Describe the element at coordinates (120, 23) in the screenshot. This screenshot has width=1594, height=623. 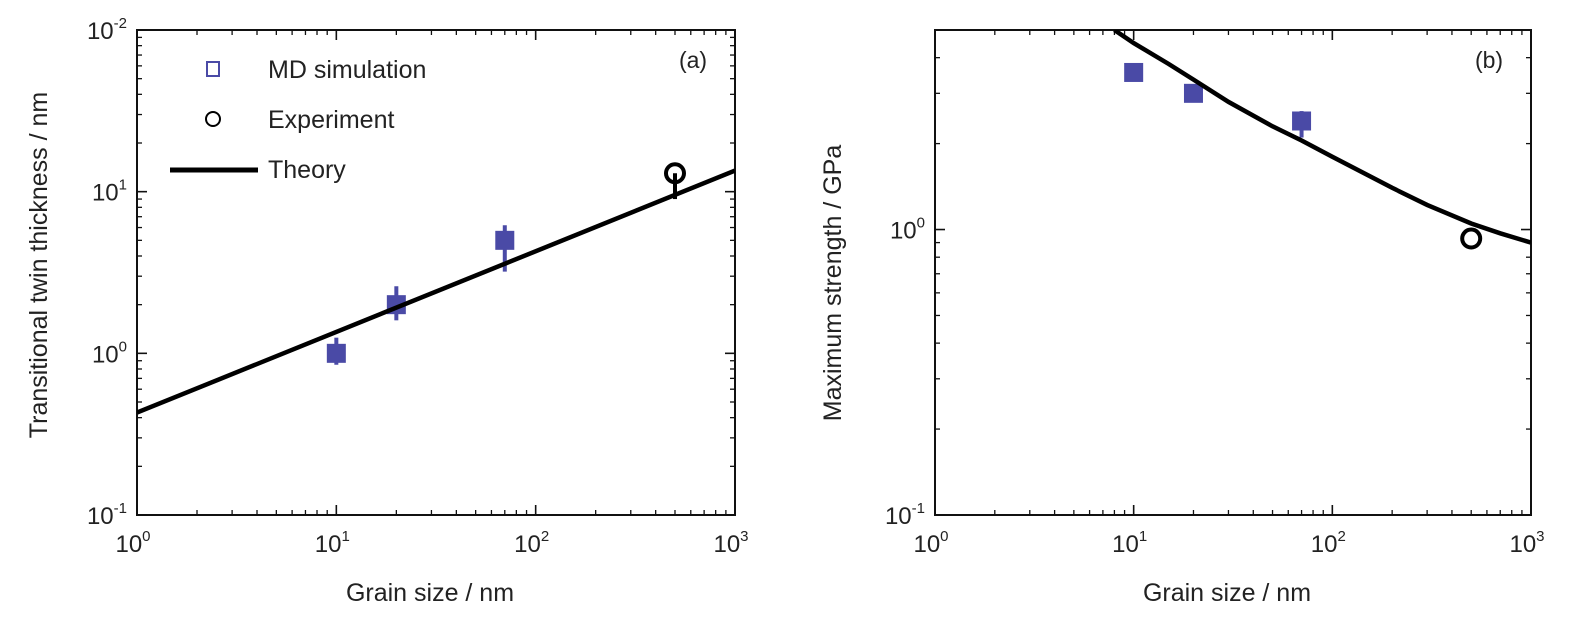
I see `y-tick-exponent: -2` at that location.